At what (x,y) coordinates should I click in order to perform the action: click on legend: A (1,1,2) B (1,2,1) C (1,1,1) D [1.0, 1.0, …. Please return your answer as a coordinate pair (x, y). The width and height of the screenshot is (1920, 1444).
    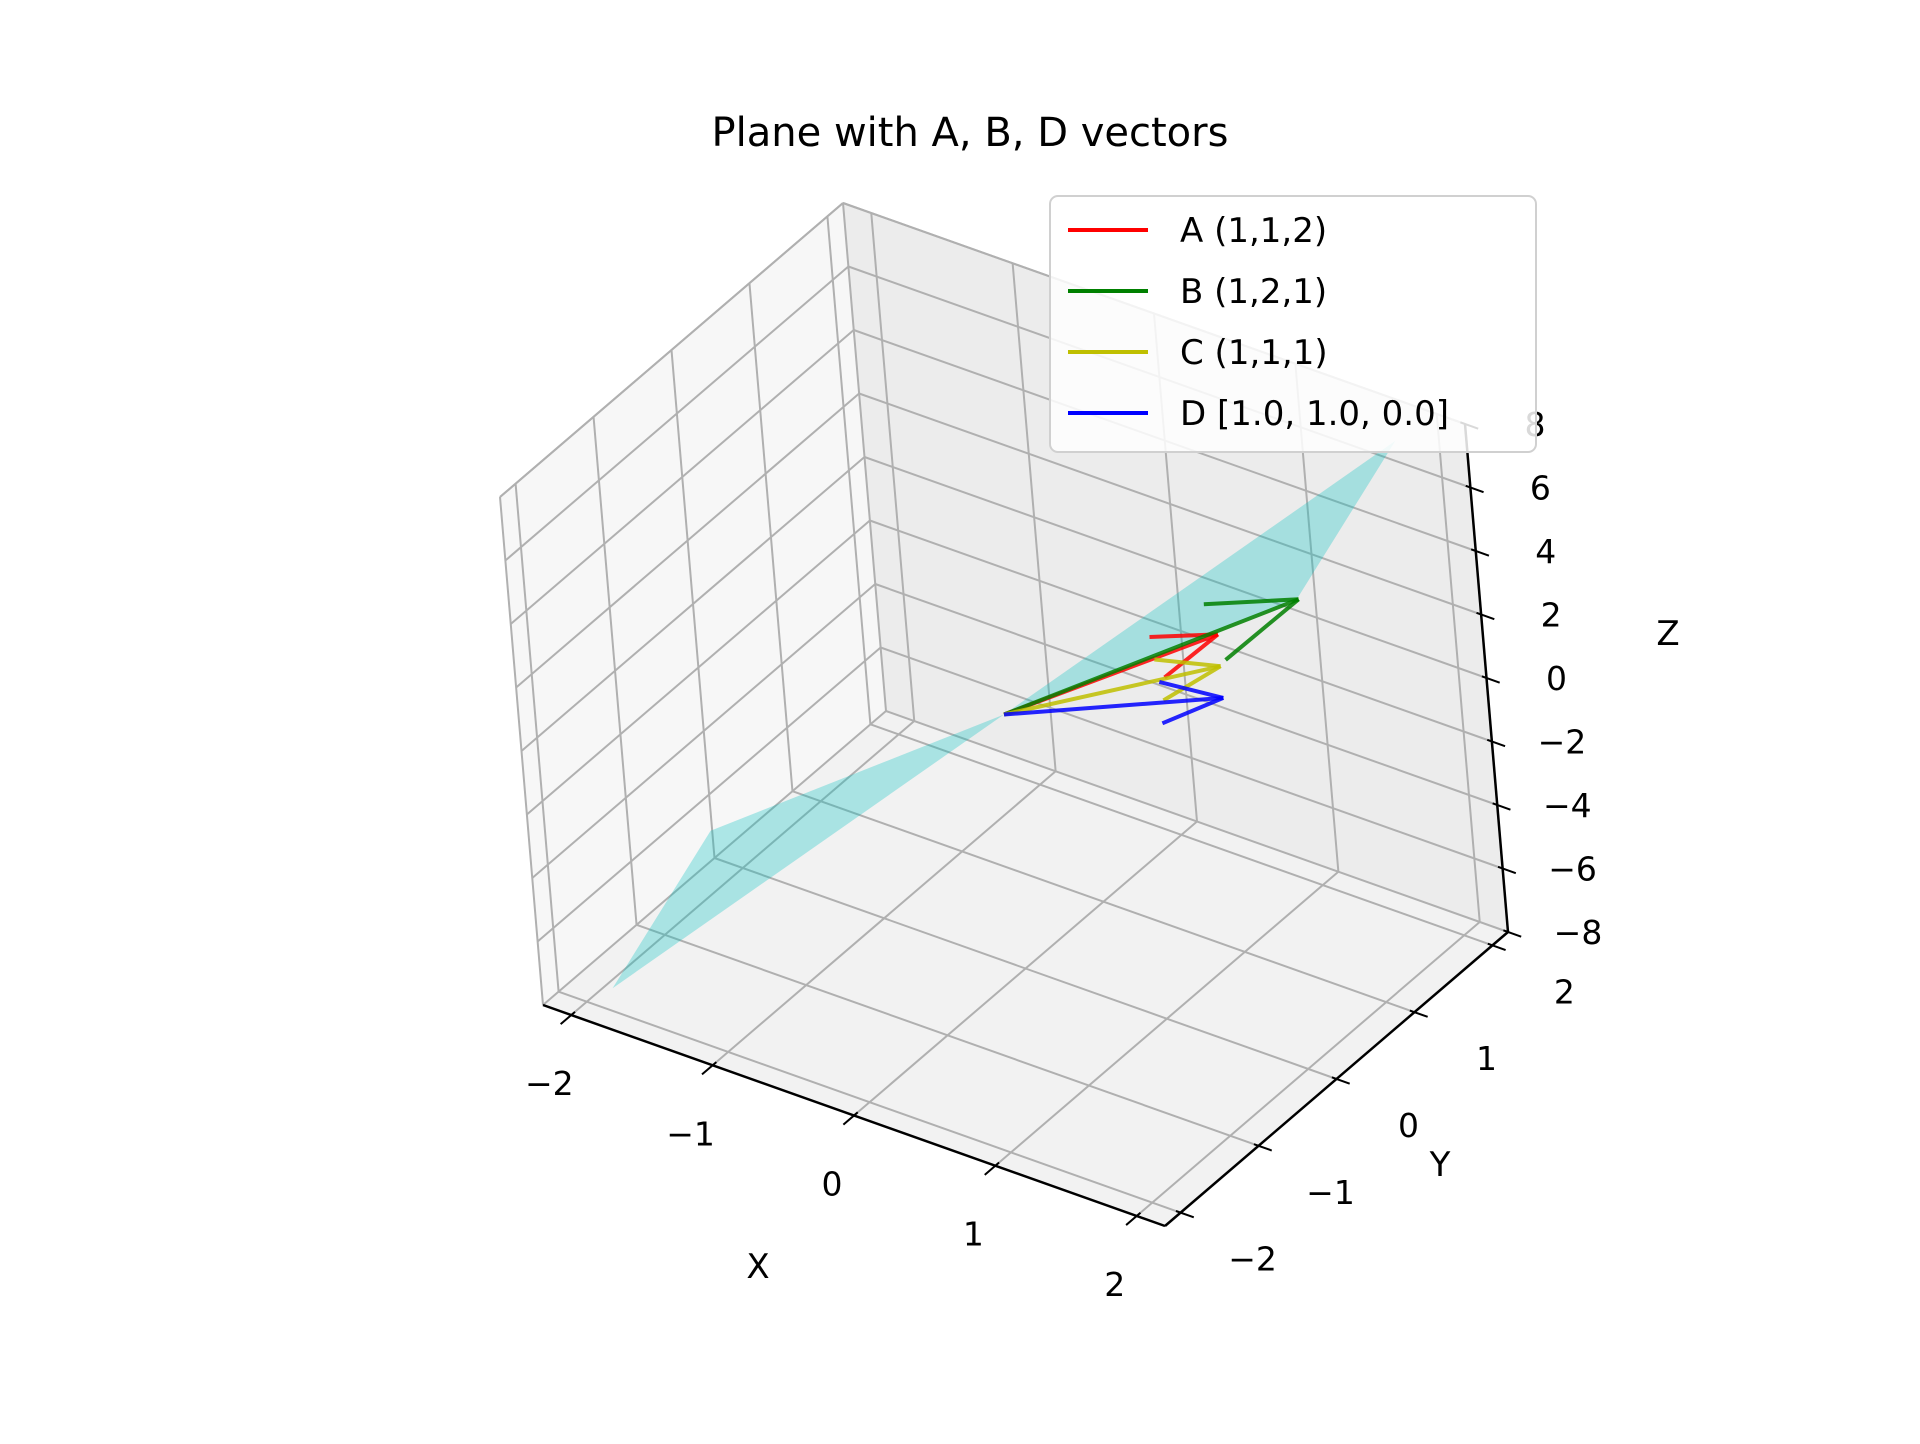
    Looking at the image, I should click on (1293, 324).